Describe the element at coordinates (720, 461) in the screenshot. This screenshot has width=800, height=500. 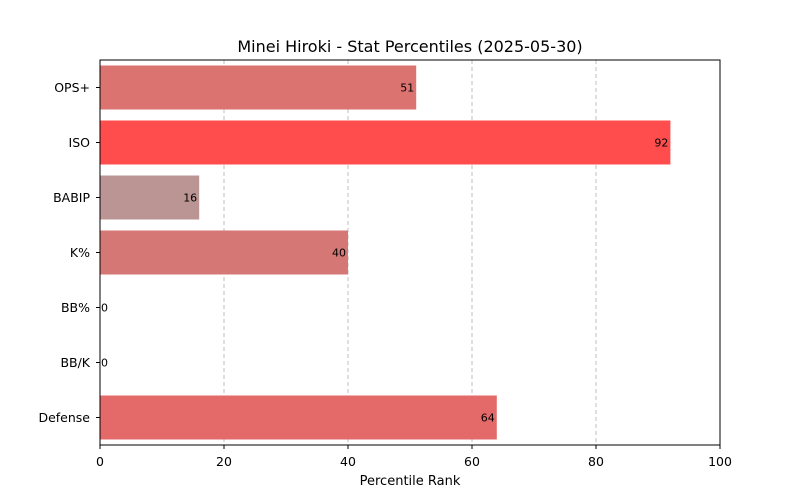
I see `x-tick-label: 100` at that location.